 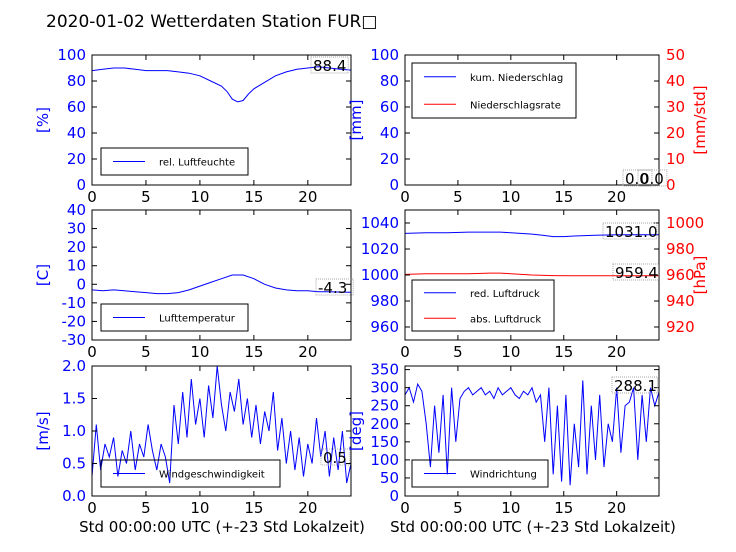 I want to click on x-tick-label-wind_speed: 5, so click(x=146, y=508).